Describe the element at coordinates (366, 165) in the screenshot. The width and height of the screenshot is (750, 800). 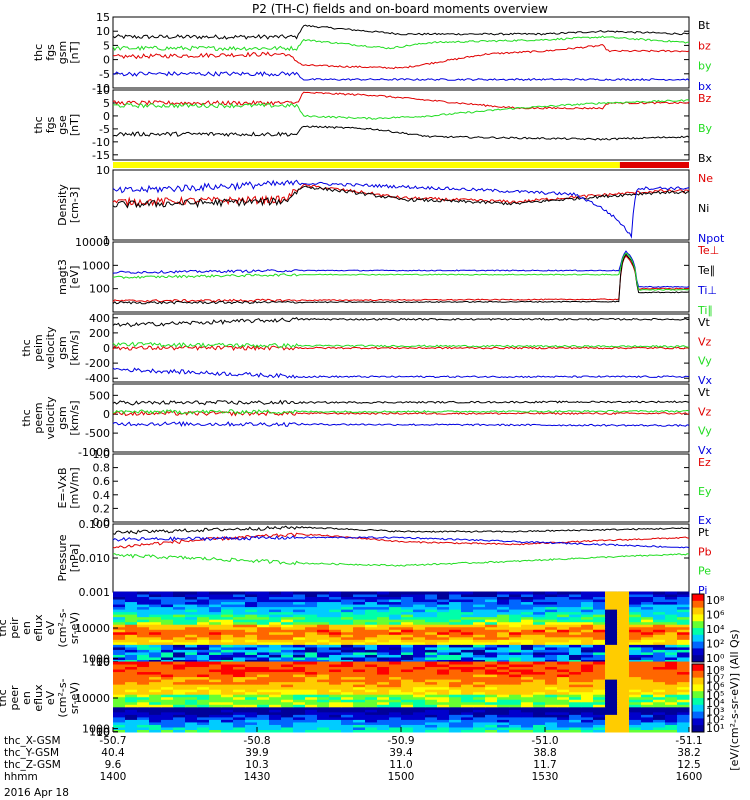
I see `mode-bar-yellow` at that location.